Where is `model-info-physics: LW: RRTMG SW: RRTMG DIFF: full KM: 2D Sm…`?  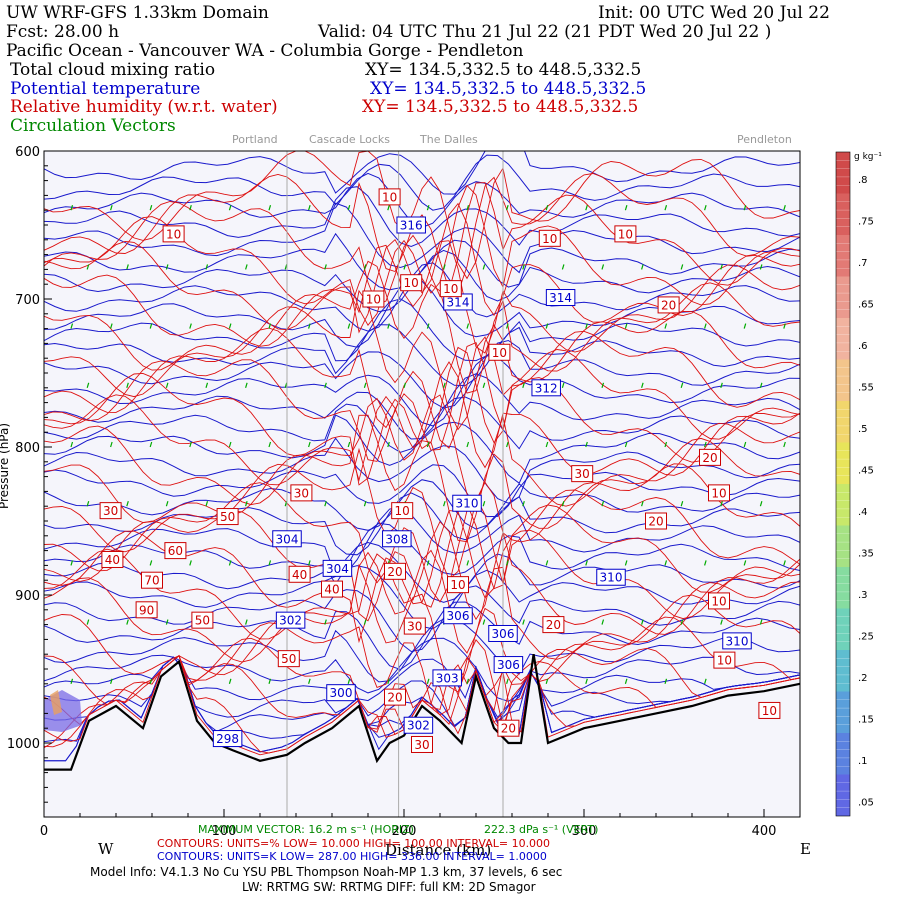
model-info-physics: LW: RRTMG SW: RRTMG DIFF: full KM: 2D Sm… is located at coordinates (389, 887).